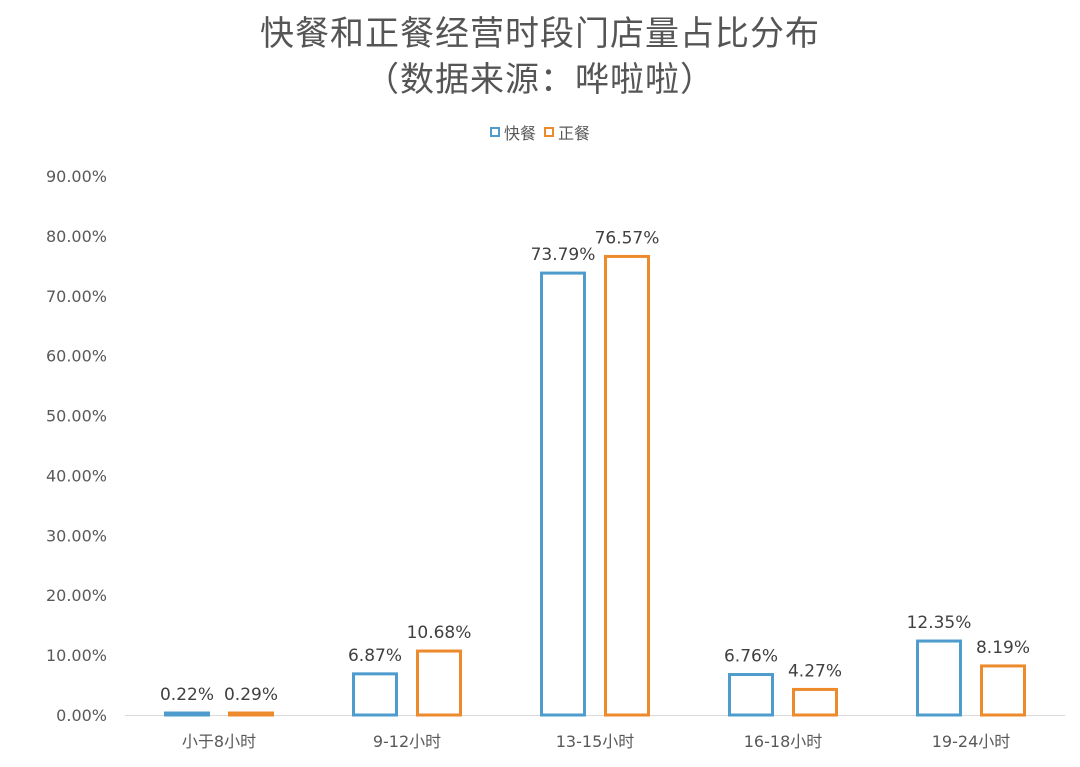 The width and height of the screenshot is (1080, 767). What do you see at coordinates (595, 741) in the screenshot?
I see `x-tick-label: 13-15小时` at bounding box center [595, 741].